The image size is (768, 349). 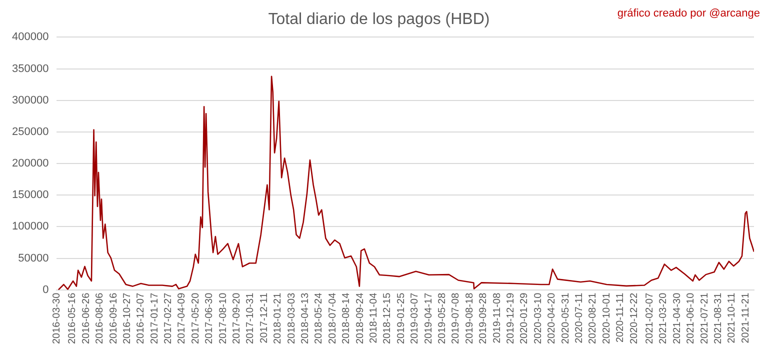 I want to click on x-tick-label: 2018-11-04, so click(x=374, y=318).